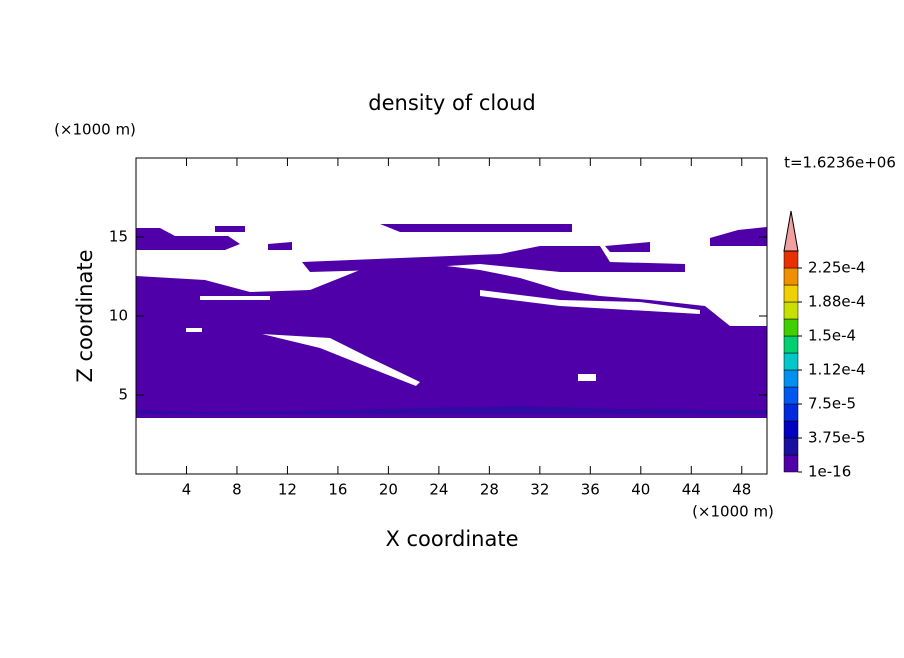 The height and width of the screenshot is (658, 904). Describe the element at coordinates (840, 163) in the screenshot. I see `time-label: t=1.6236e+06` at that location.